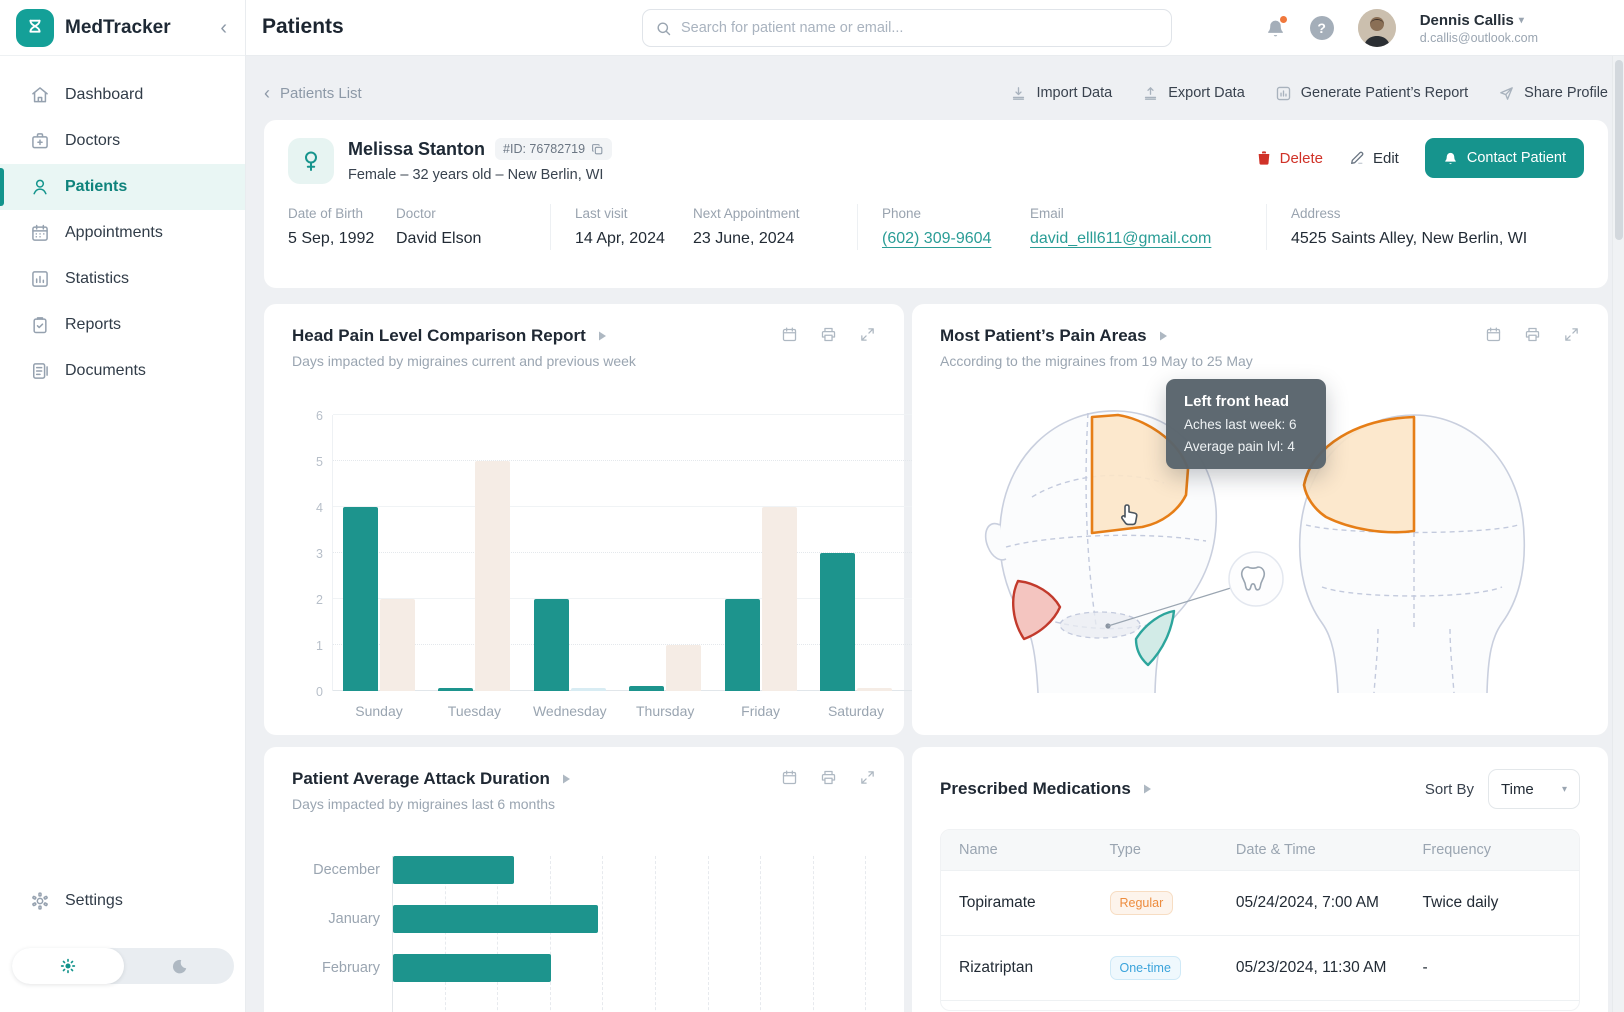 This screenshot has width=1624, height=1012. Describe the element at coordinates (1193, 93) in the screenshot. I see `export-data-button: Export Data` at that location.